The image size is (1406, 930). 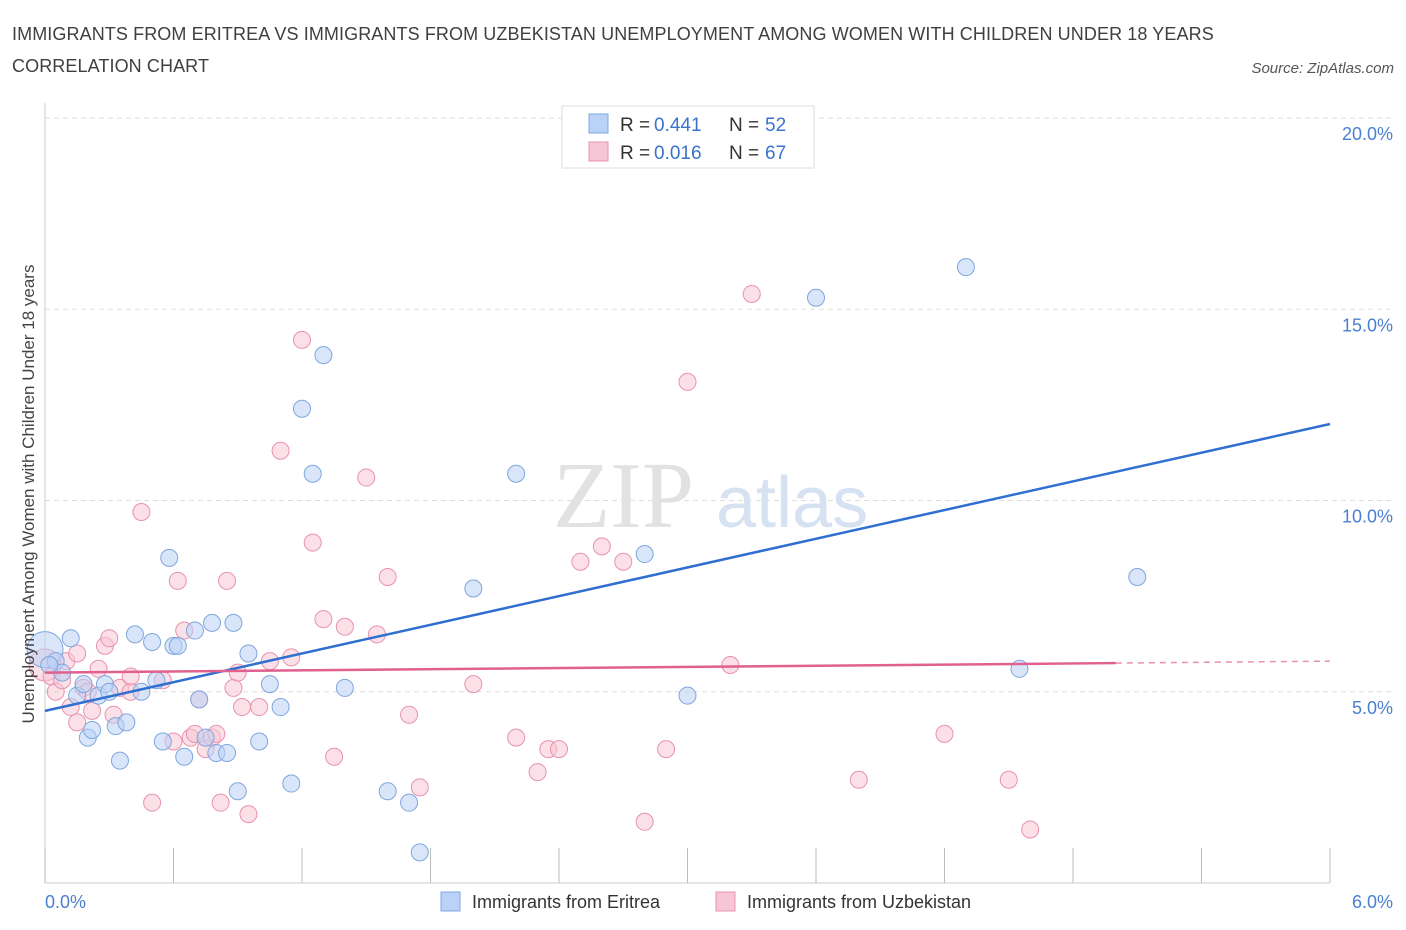 I want to click on x-tick-label-min: 0.0%, so click(x=65, y=902).